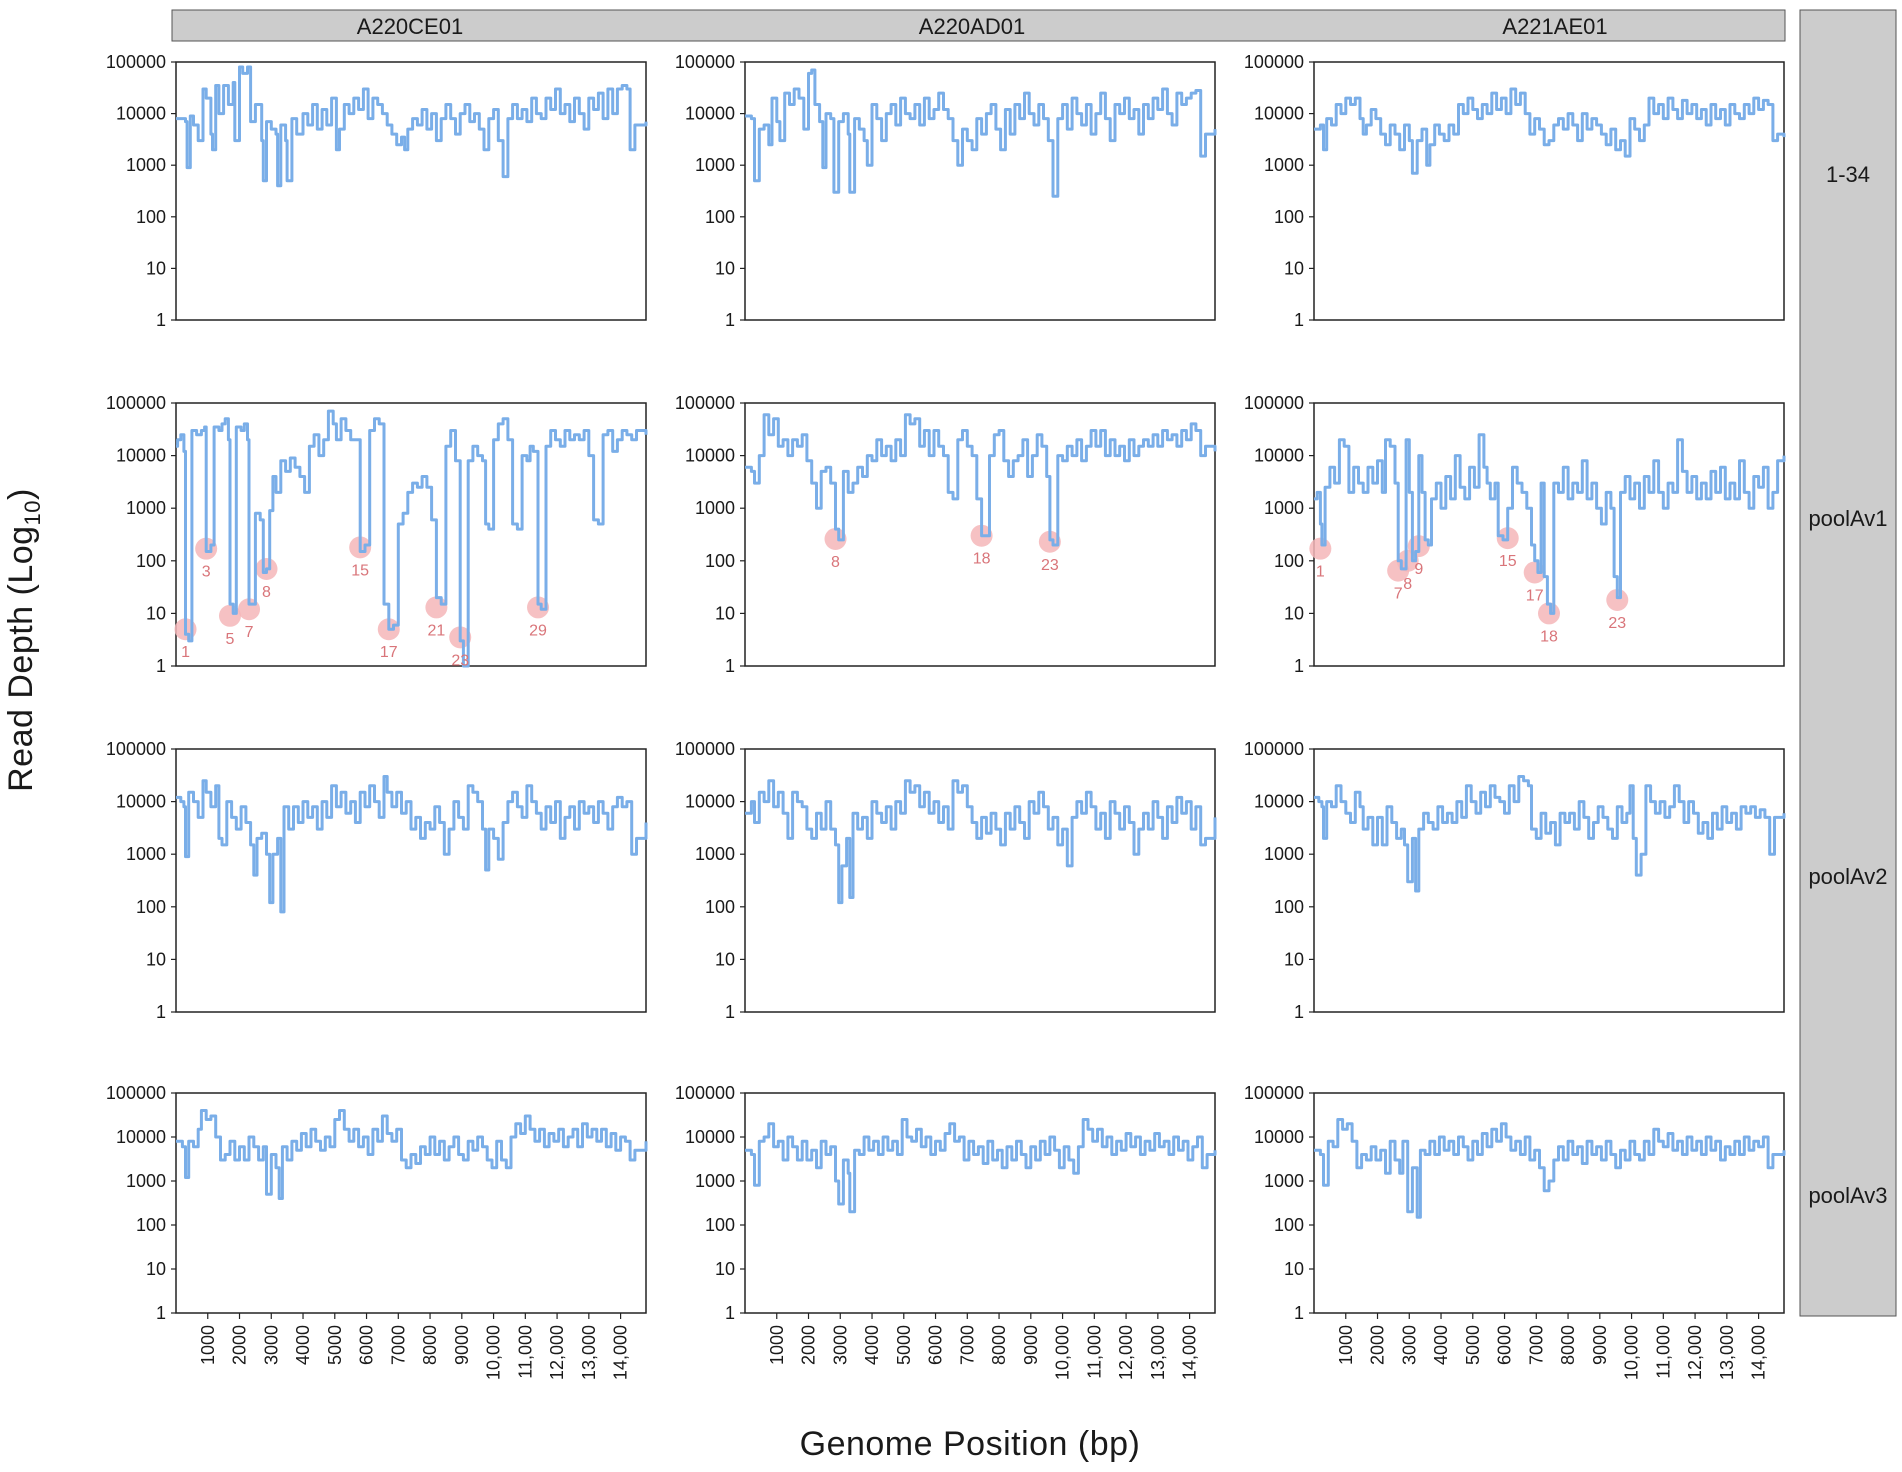 The image size is (1902, 1472). What do you see at coordinates (21, 494) in the screenshot?
I see `y-axis-title-close: )` at bounding box center [21, 494].